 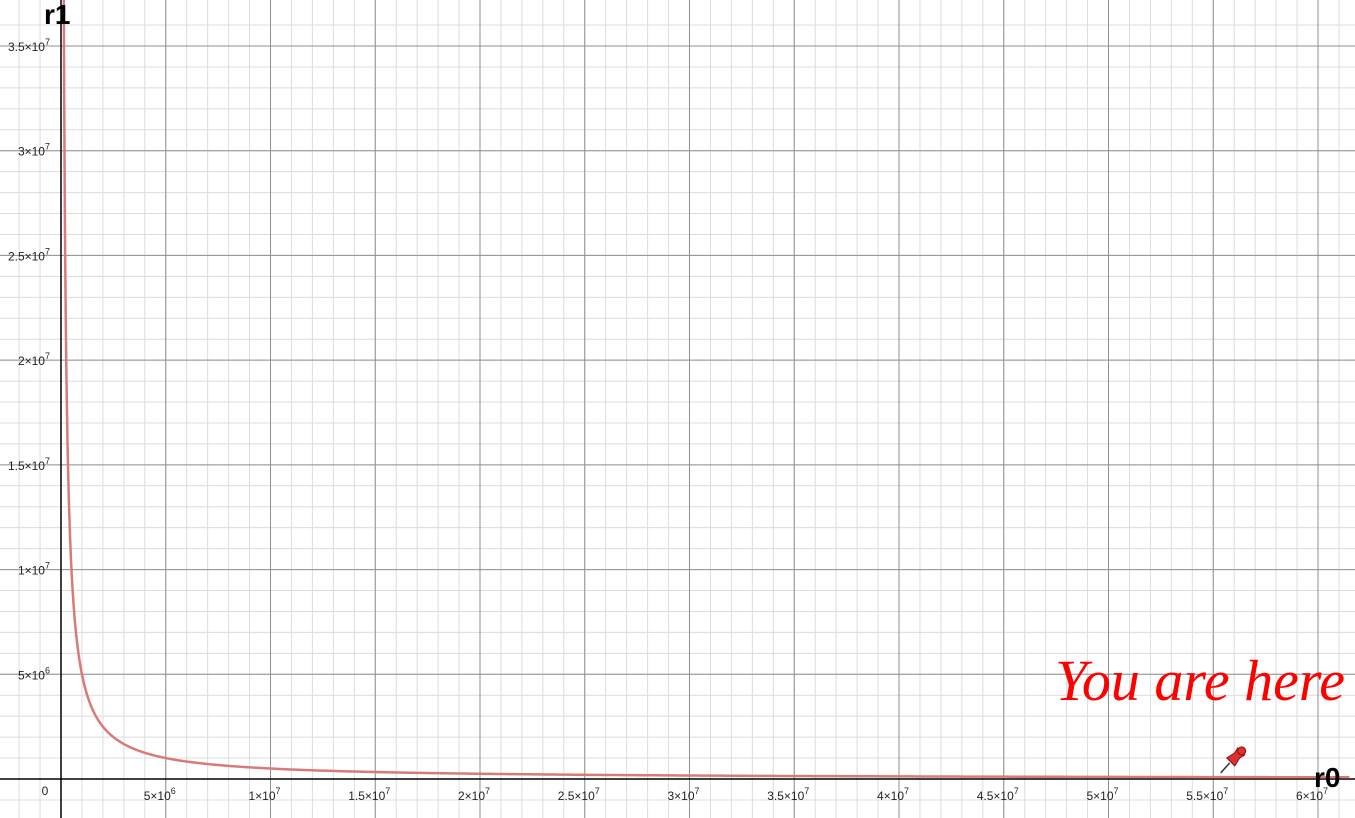 What do you see at coordinates (788, 794) in the screenshot?
I see `x-tick-label: 3.5×10⁷` at bounding box center [788, 794].